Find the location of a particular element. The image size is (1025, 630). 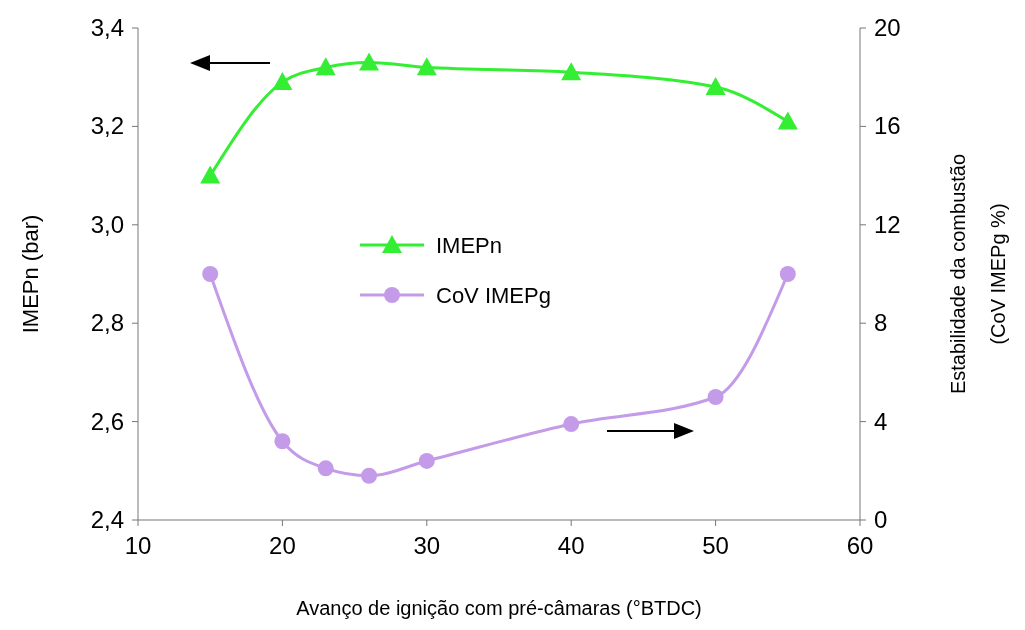

legend-label: CoV IMEPg is located at coordinates (493, 295).